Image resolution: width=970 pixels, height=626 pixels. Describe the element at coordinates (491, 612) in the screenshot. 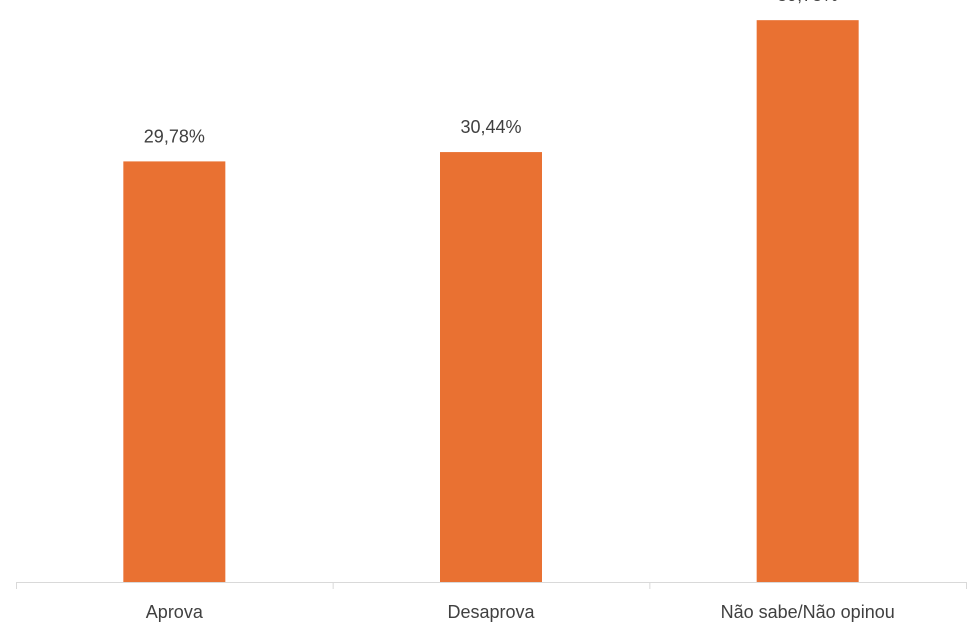

I see `x-tick-label-1: Desaprova` at that location.